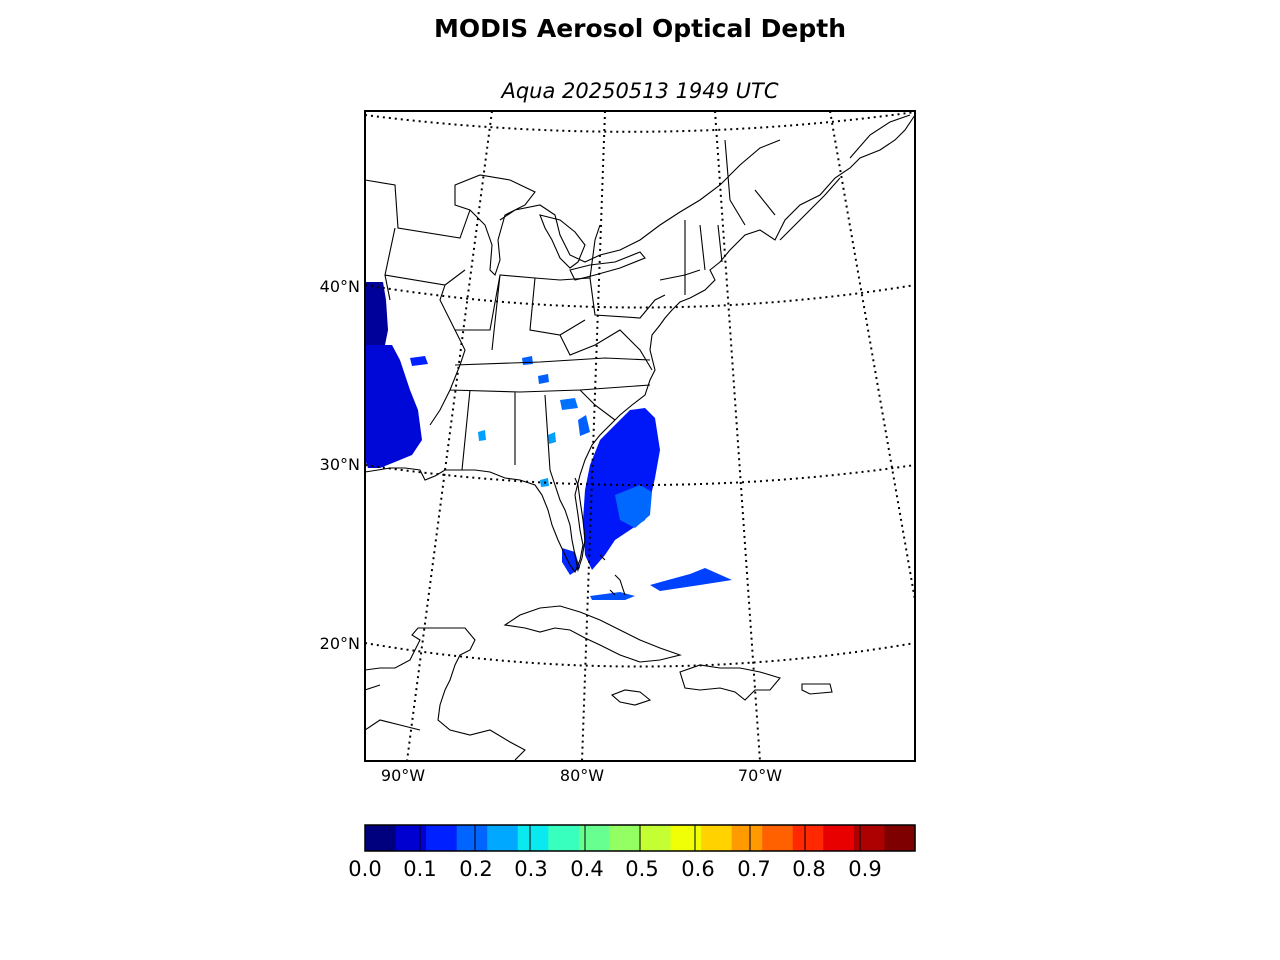 The image size is (1280, 960). I want to click on aod-swath-atlantic, so click(621, 489).